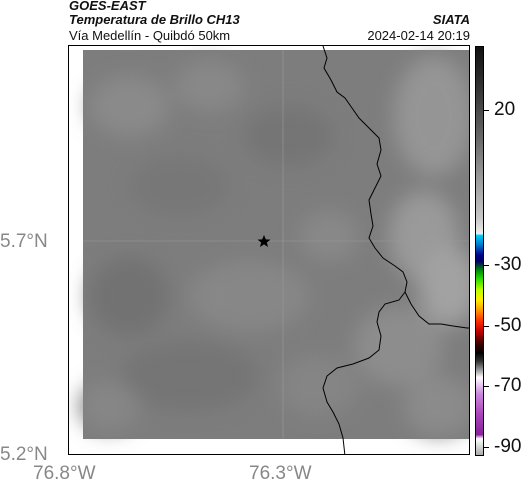 Image resolution: width=526 pixels, height=491 pixels. Describe the element at coordinates (479, 251) in the screenshot. I see `temperature-colorbar` at that location.